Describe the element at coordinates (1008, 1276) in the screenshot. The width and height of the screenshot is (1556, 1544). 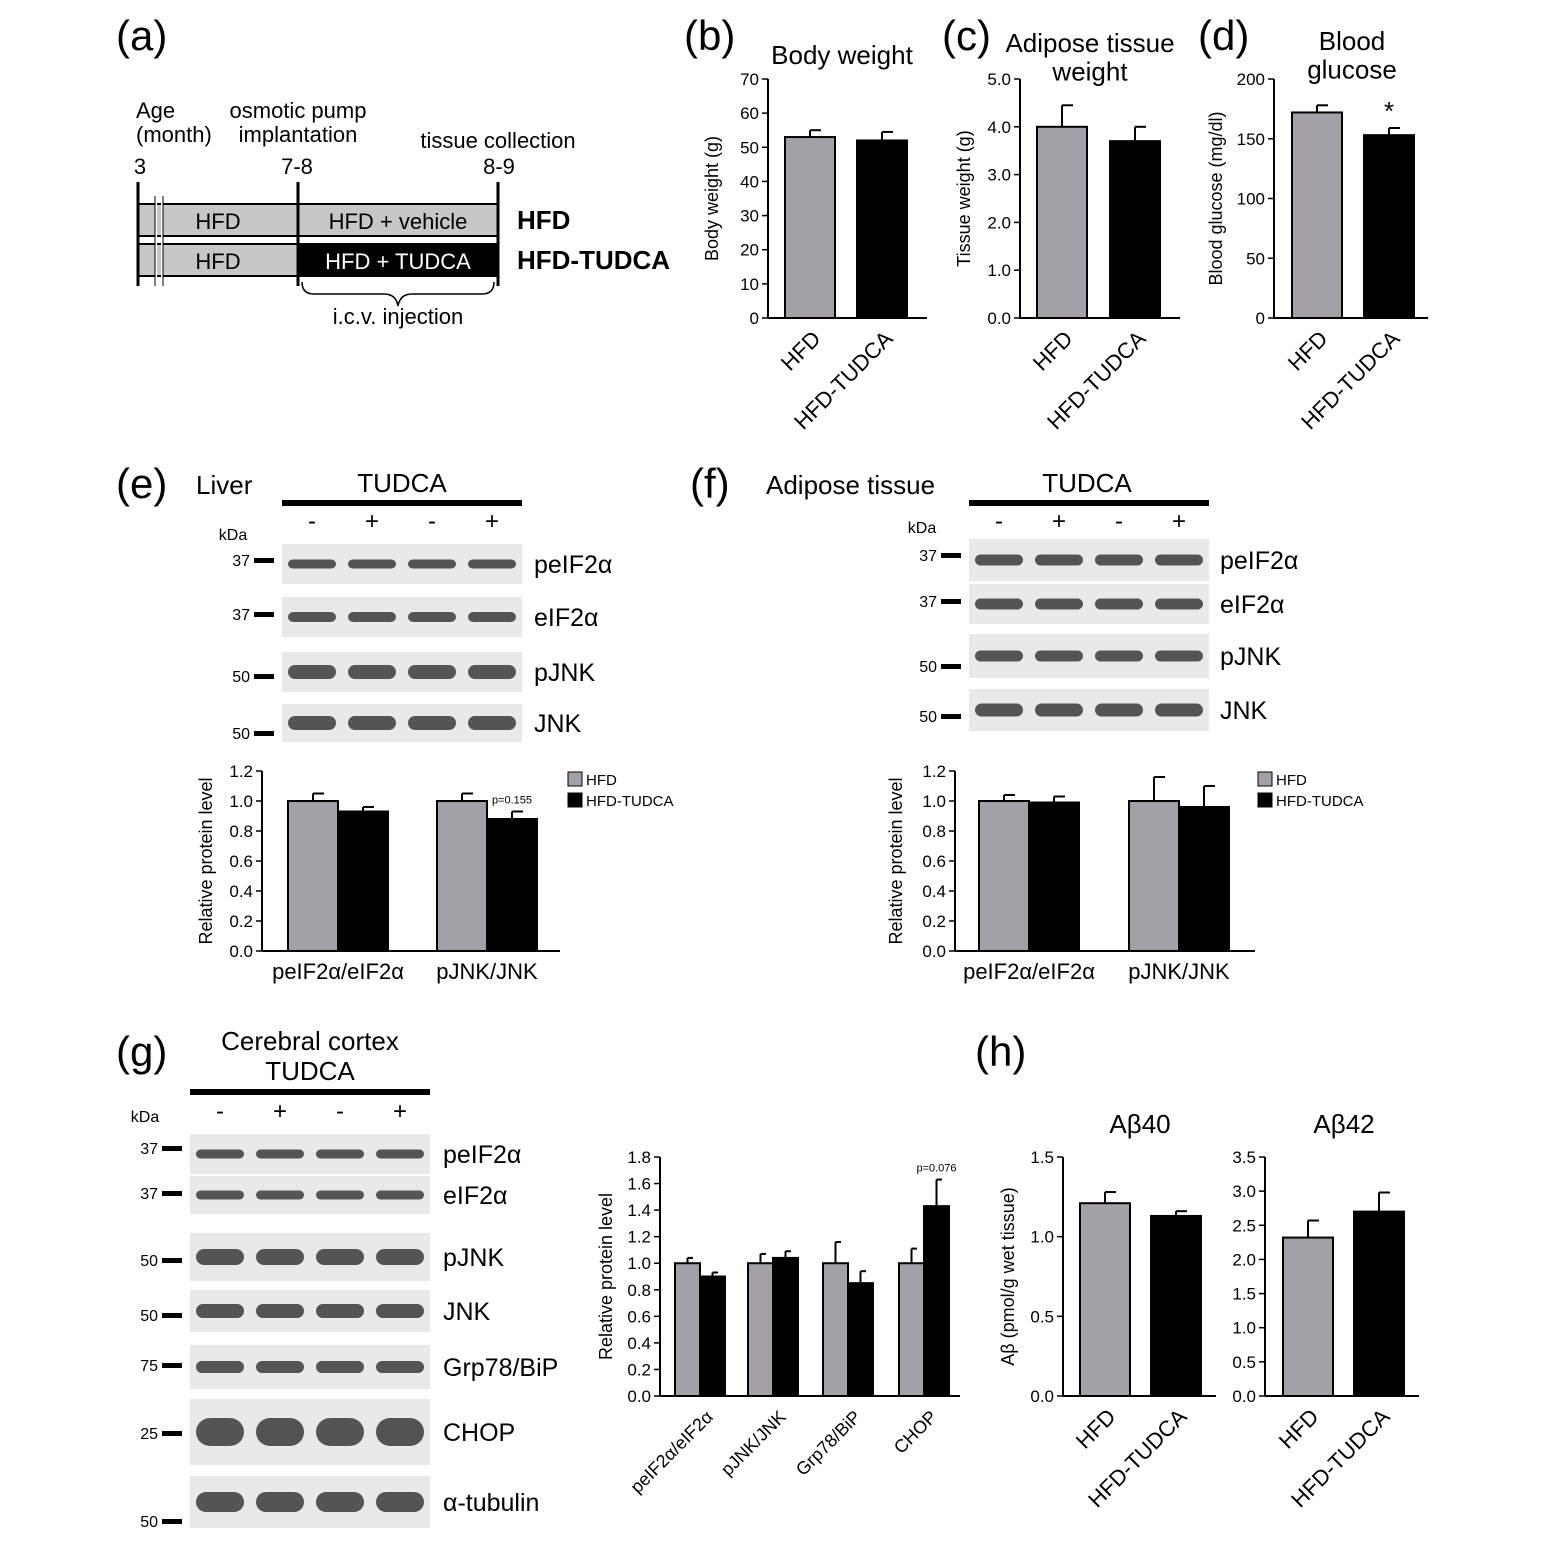
I see `y-axis-label: Aβ (pmol/g wet tissue)` at that location.